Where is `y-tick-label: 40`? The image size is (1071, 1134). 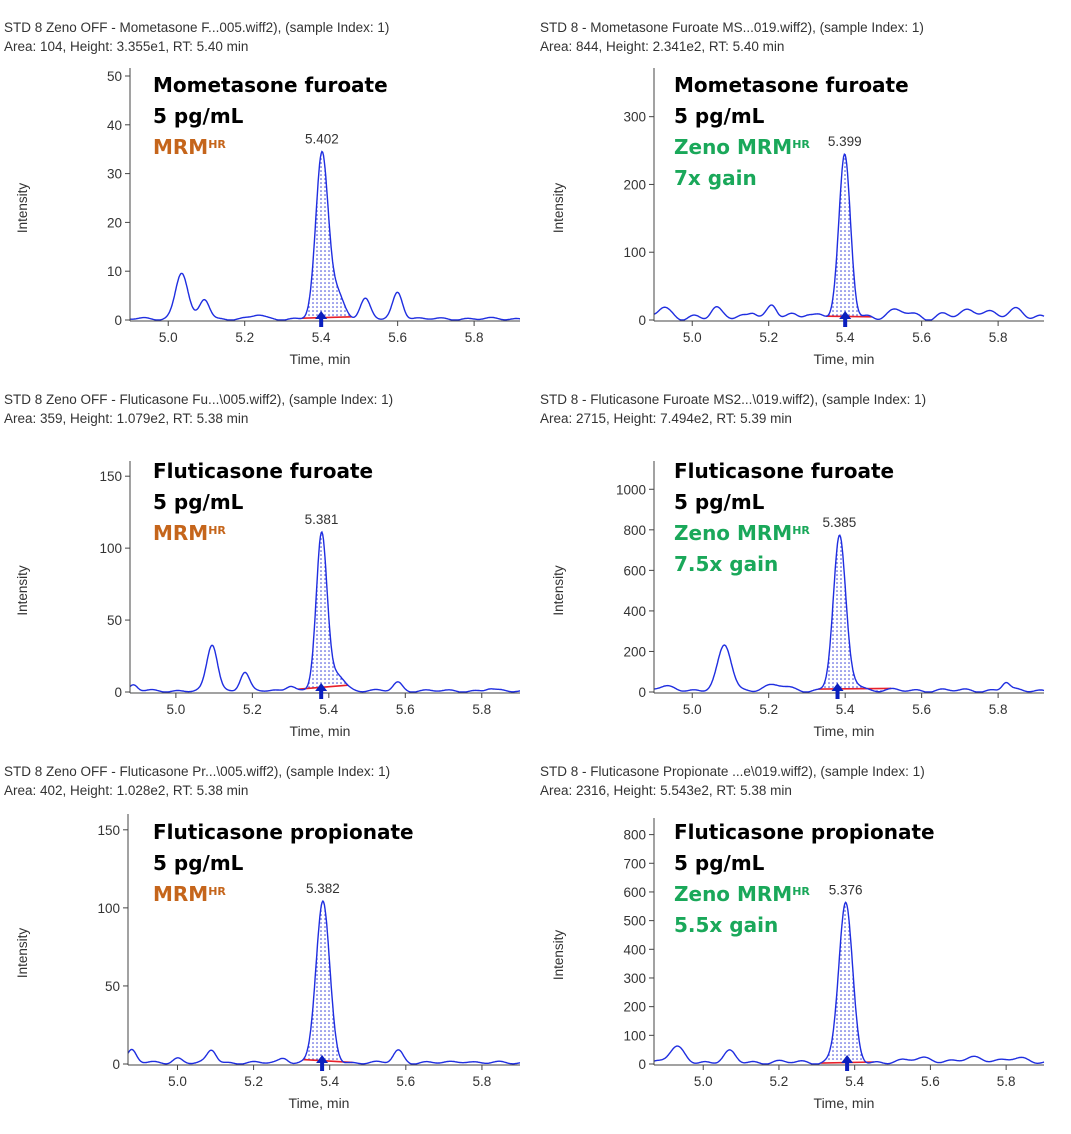 y-tick-label: 40 is located at coordinates (114, 125).